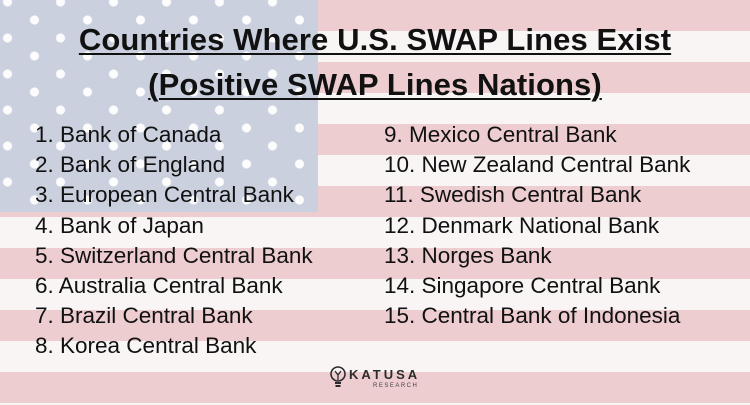 The height and width of the screenshot is (405, 750). What do you see at coordinates (522, 286) in the screenshot?
I see `list-item: 14. Singapore Central Bank` at bounding box center [522, 286].